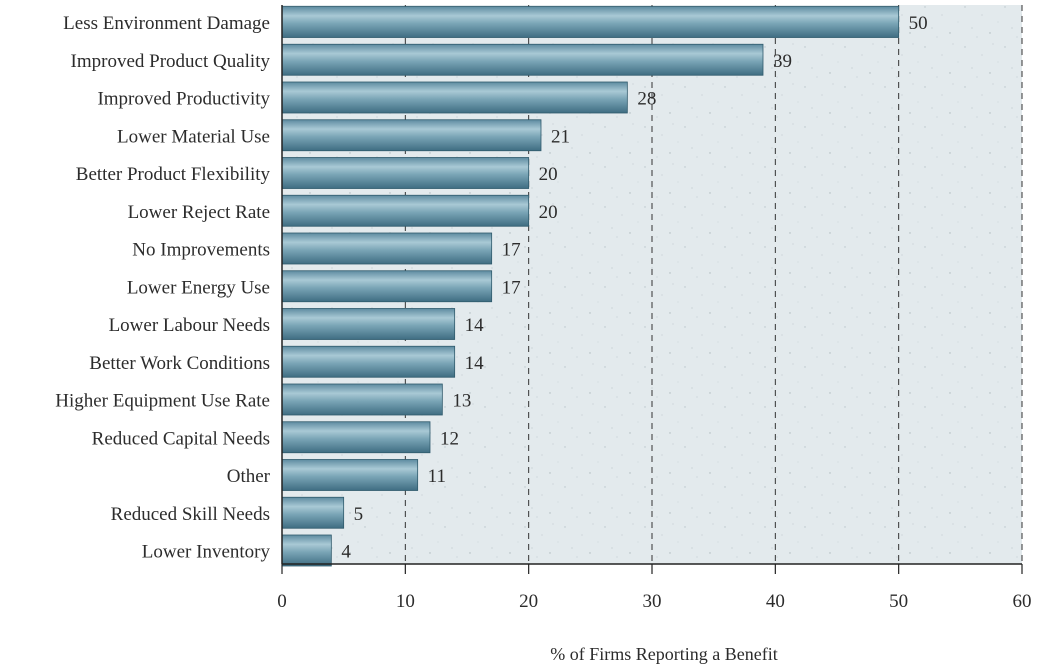 Image resolution: width=1046 pixels, height=670 pixels. I want to click on x-axis-title: % of Firms Reporting a Benefit, so click(663, 654).